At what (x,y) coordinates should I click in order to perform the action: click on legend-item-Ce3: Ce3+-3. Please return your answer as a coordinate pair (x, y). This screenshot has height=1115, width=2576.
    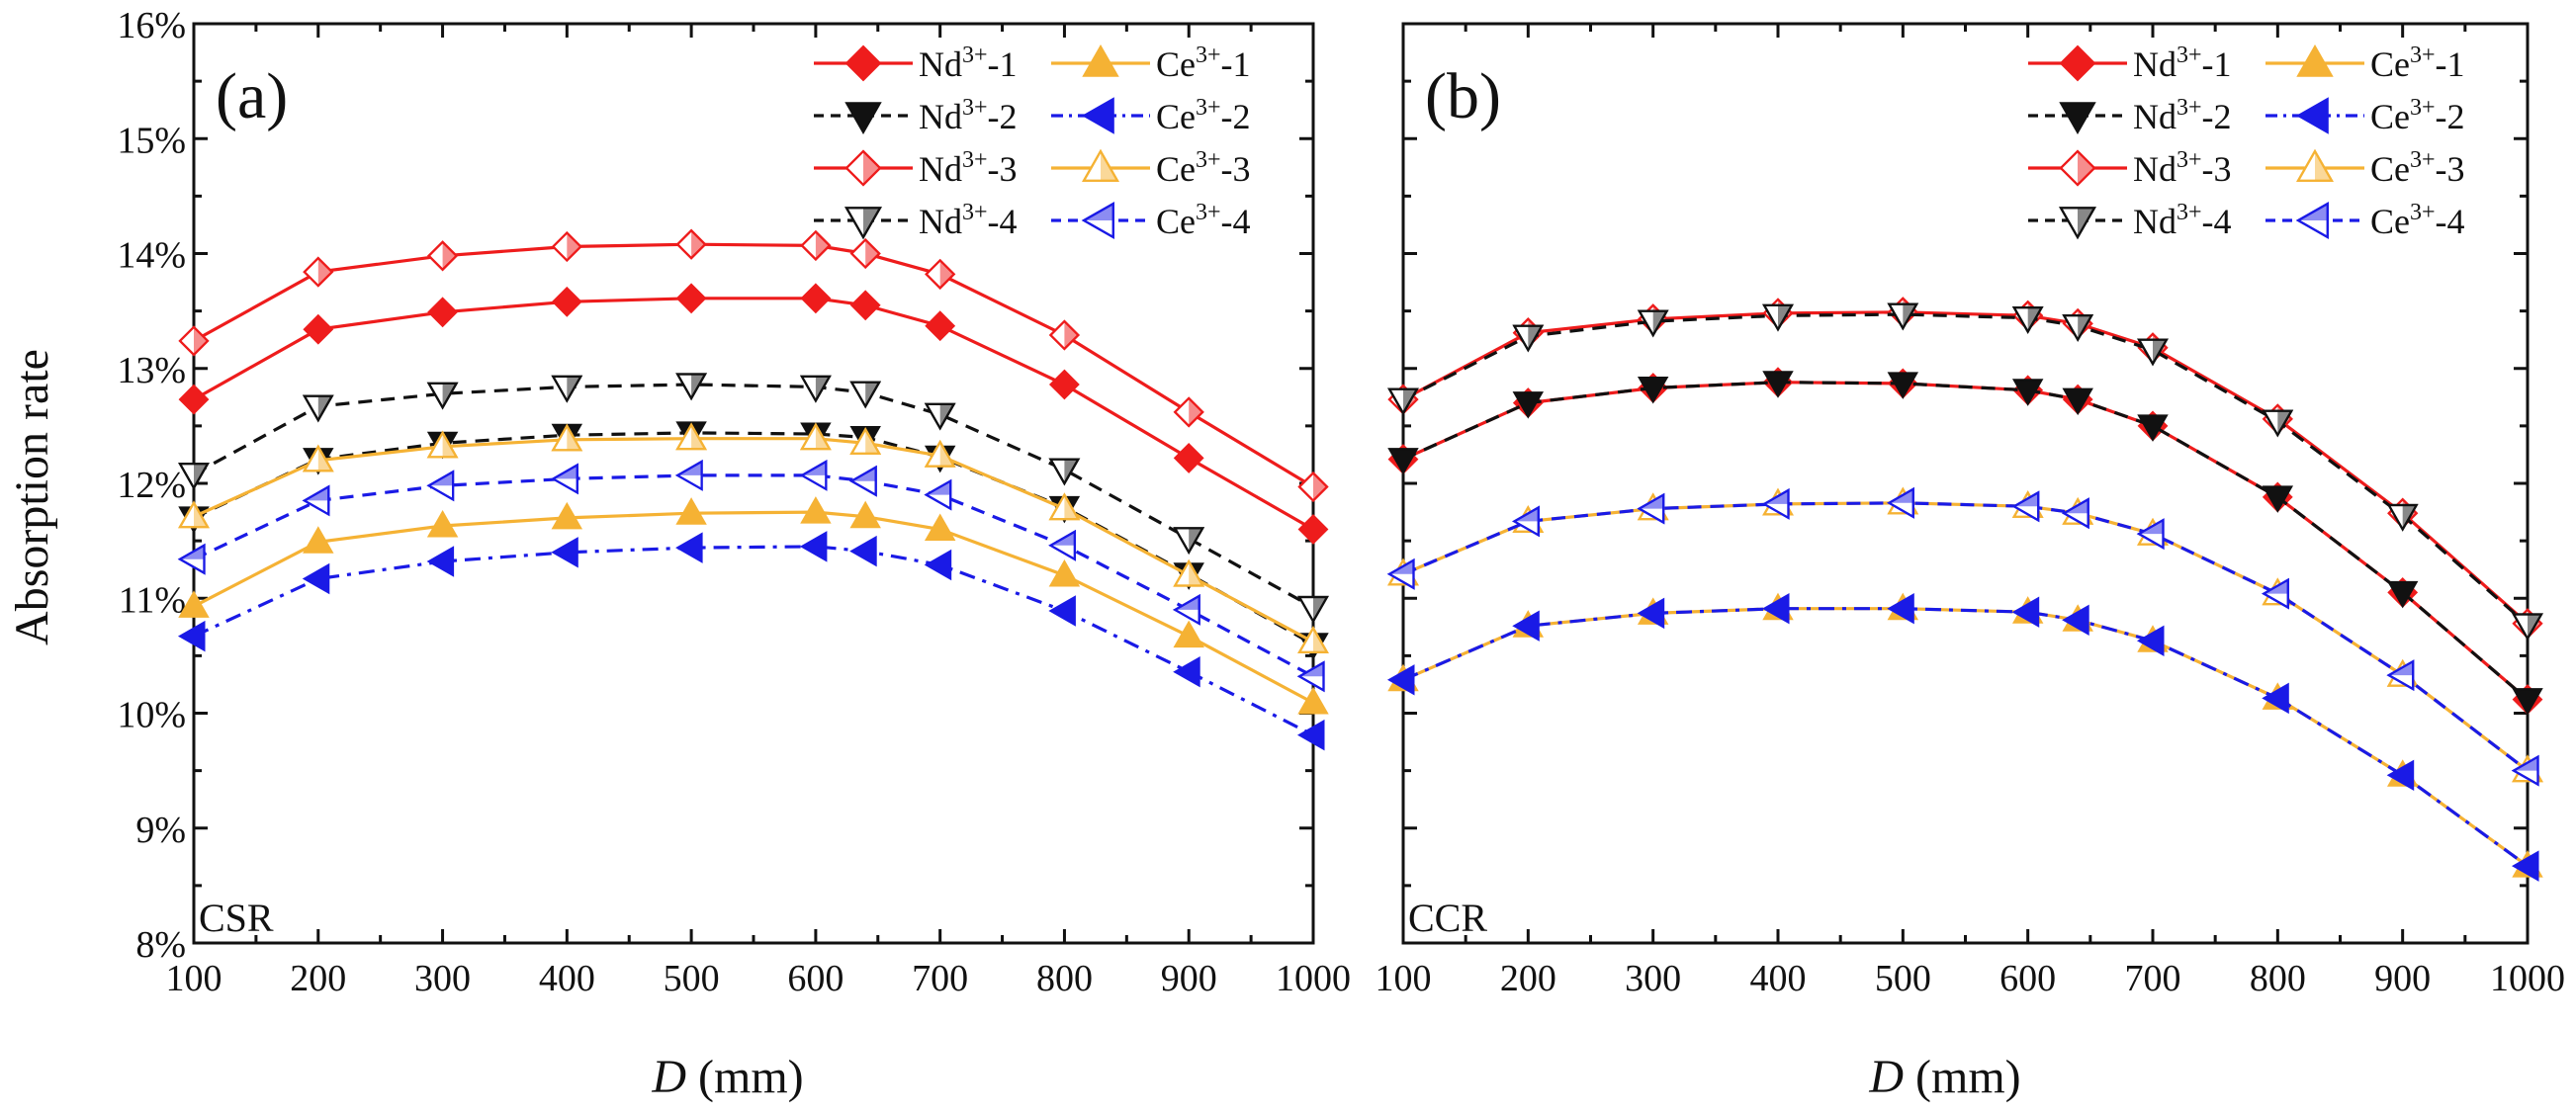
    Looking at the image, I should click on (2365, 168).